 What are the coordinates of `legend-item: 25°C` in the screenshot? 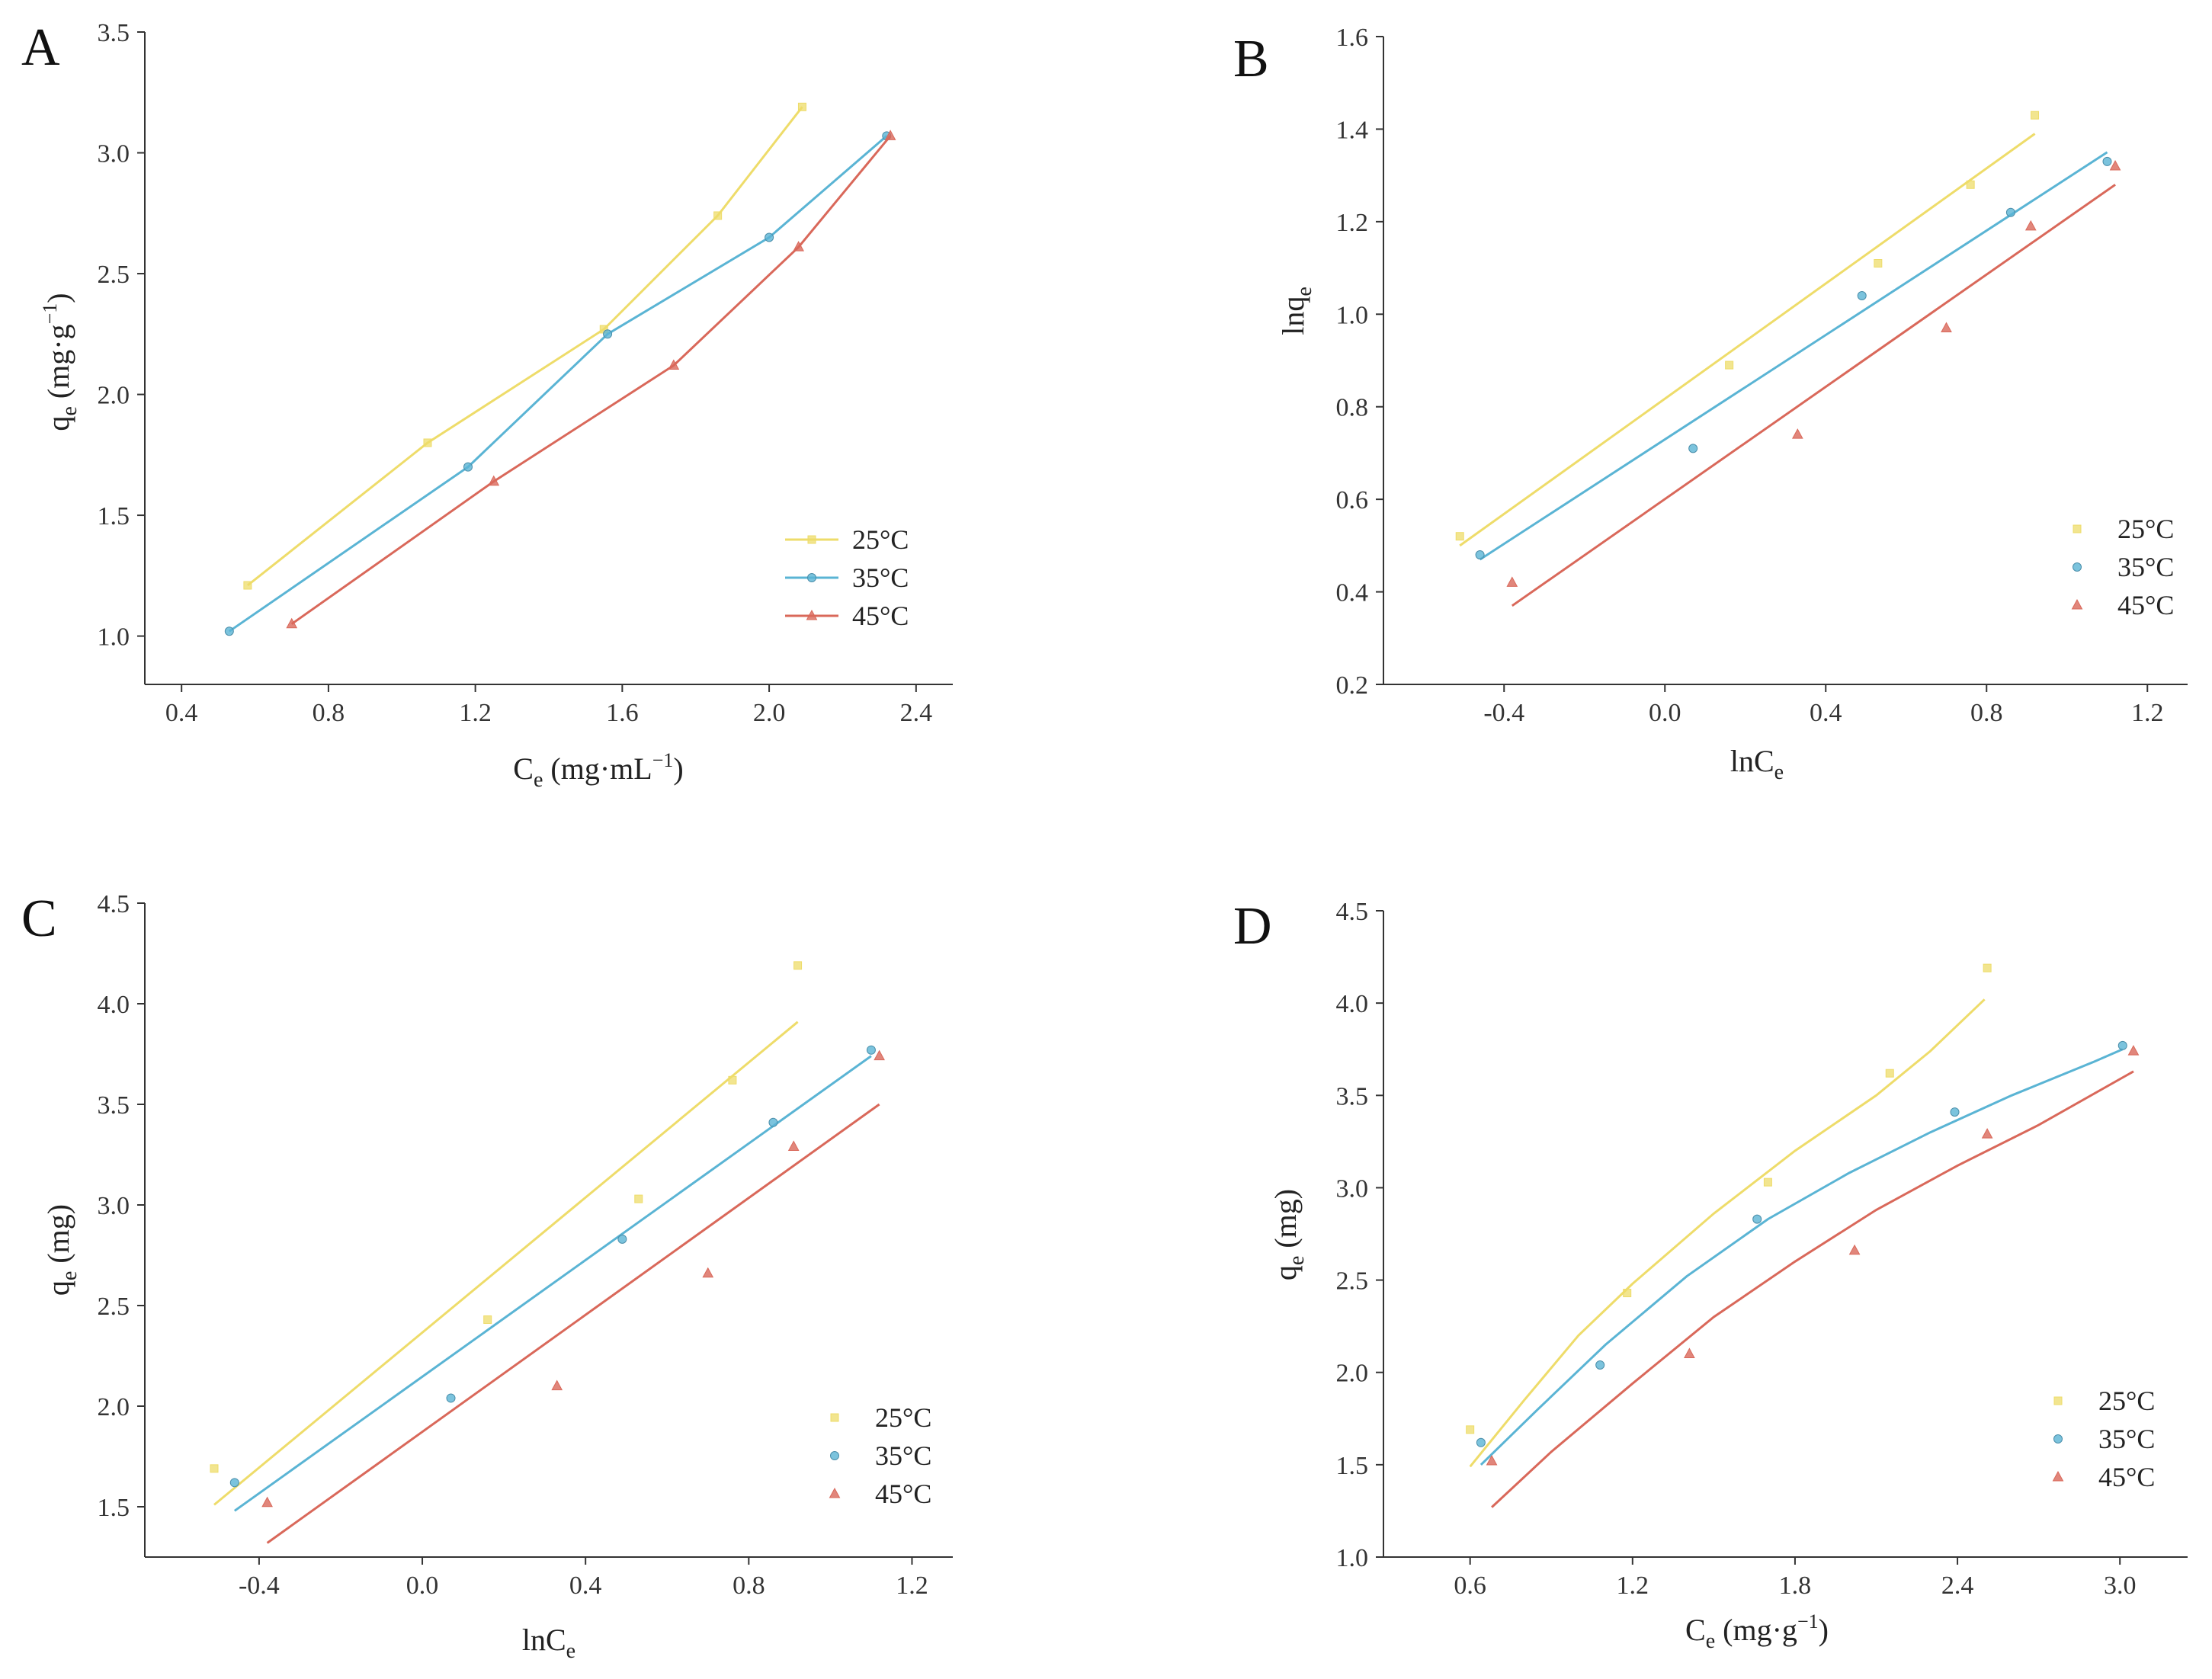 It's located at (2104, 1401).